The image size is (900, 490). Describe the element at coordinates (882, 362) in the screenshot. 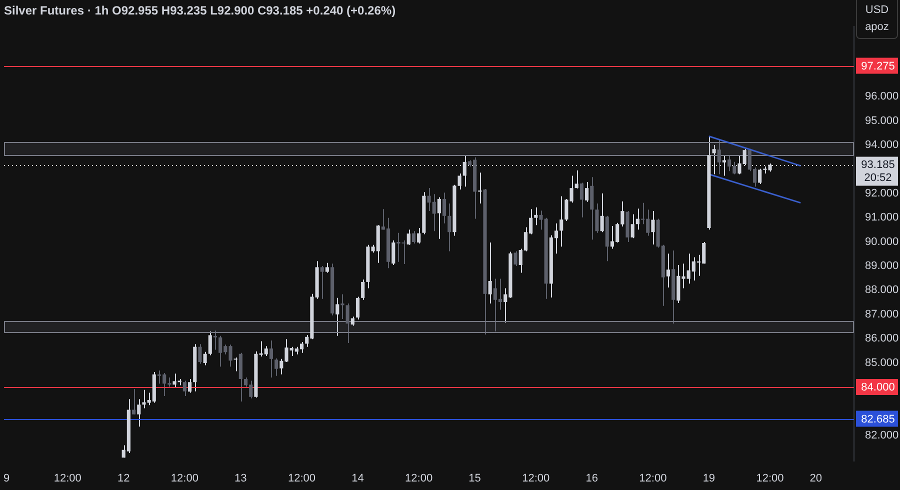

I see `y-tick-label: 85.000` at that location.